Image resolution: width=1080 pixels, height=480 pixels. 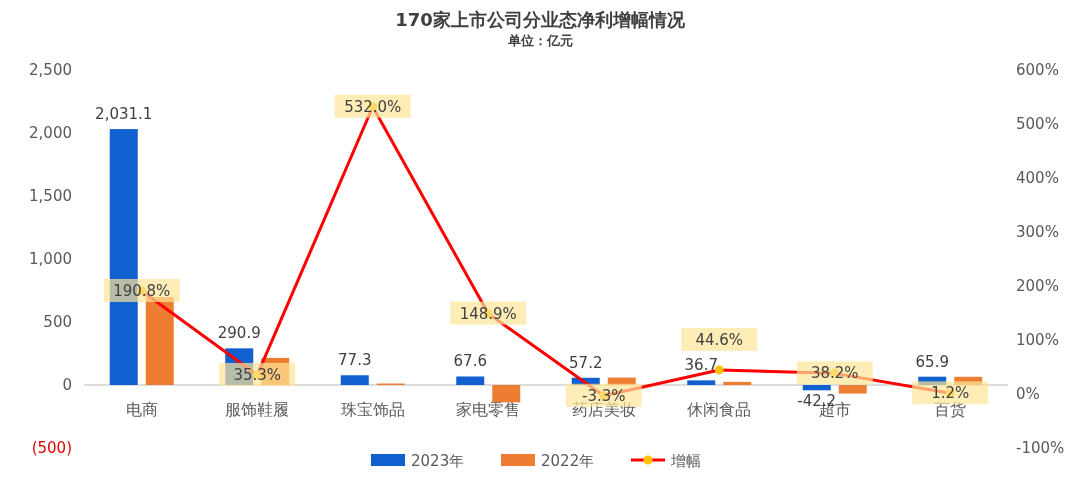 I want to click on data-label: 1.2%, so click(x=950, y=393).